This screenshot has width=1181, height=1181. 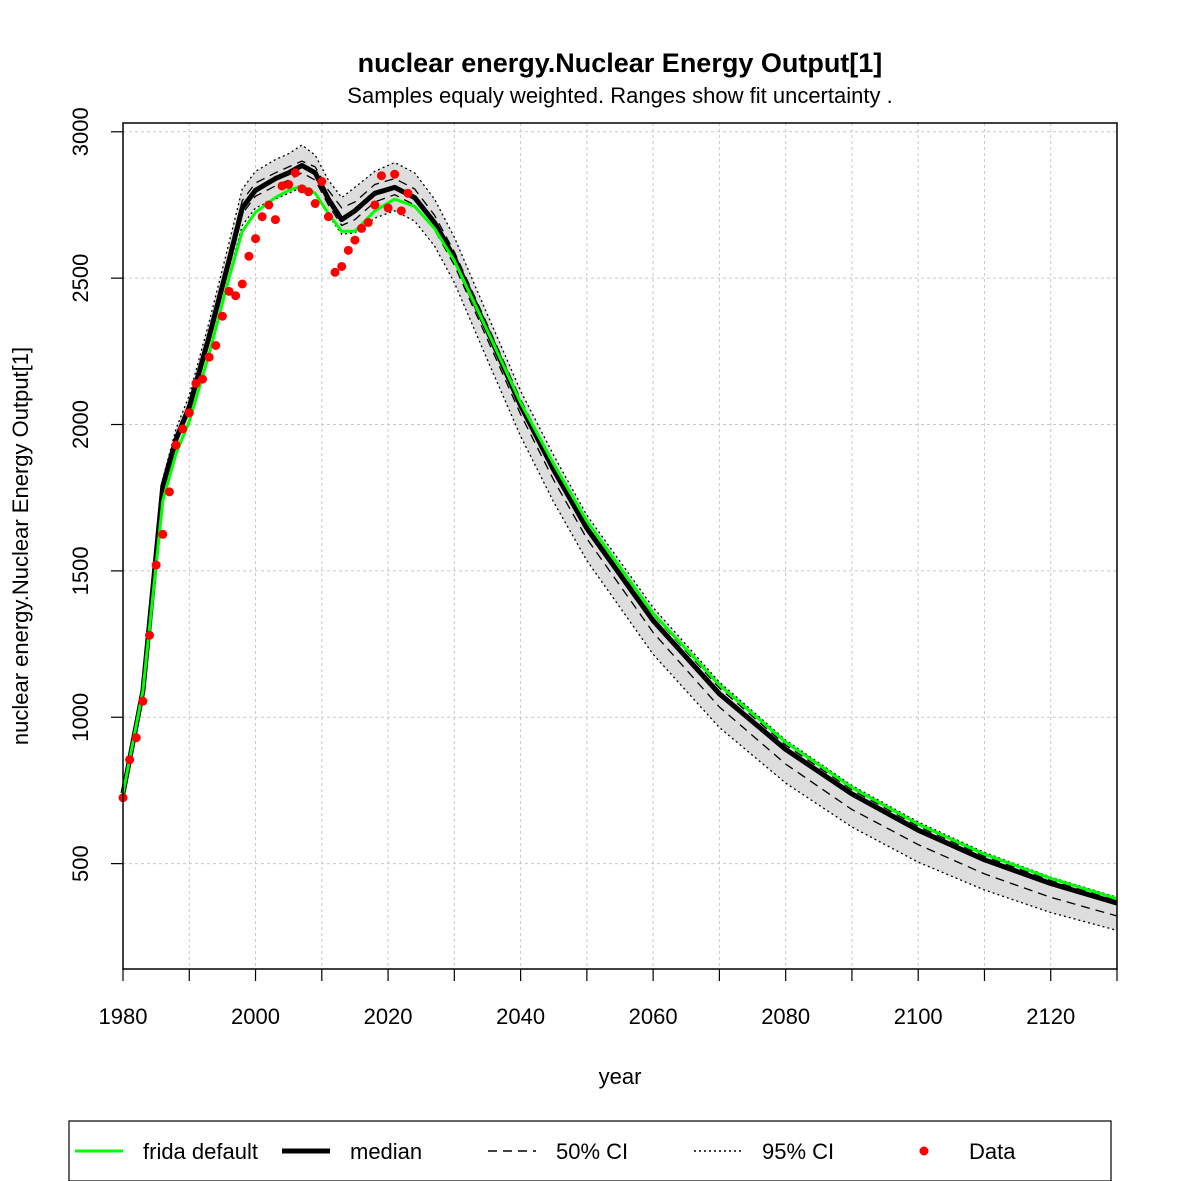 What do you see at coordinates (388, 1016) in the screenshot?
I see `x-tick-label: 2020` at bounding box center [388, 1016].